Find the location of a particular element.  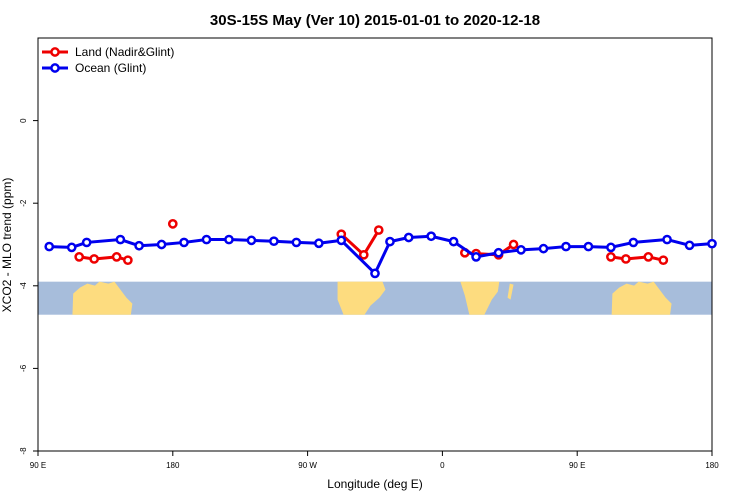

legend: Land (Nadir&Glint) Ocean (Glint) is located at coordinates (108, 60).